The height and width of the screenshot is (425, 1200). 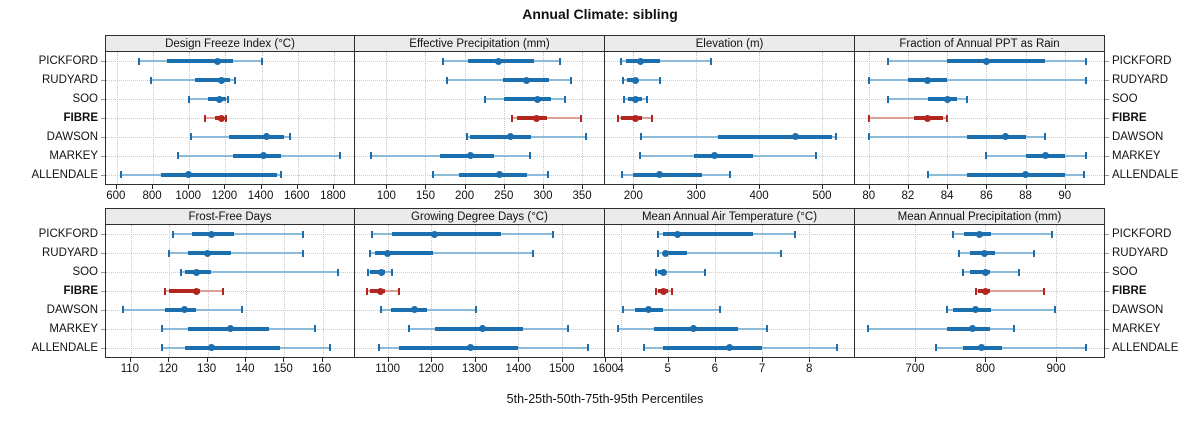 I want to click on x-tick-label: 84, so click(x=947, y=196).